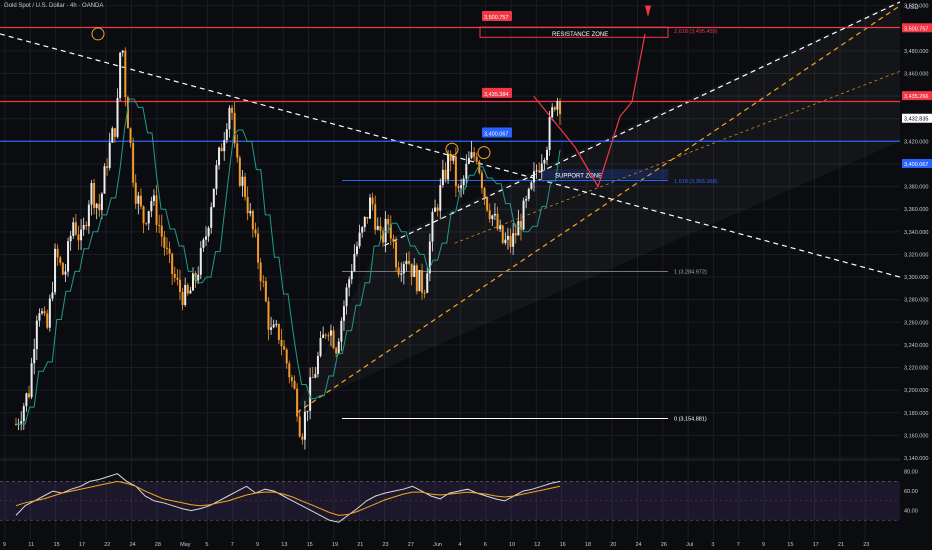 This screenshot has width=932, height=550. I want to click on time-tick-label: 22, so click(107, 545).